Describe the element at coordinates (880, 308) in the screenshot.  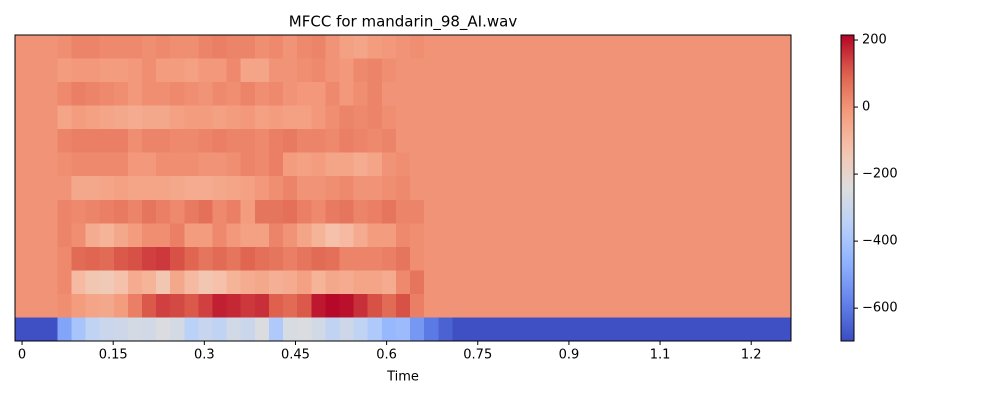
I see `colorbar-tick-label: −600` at that location.